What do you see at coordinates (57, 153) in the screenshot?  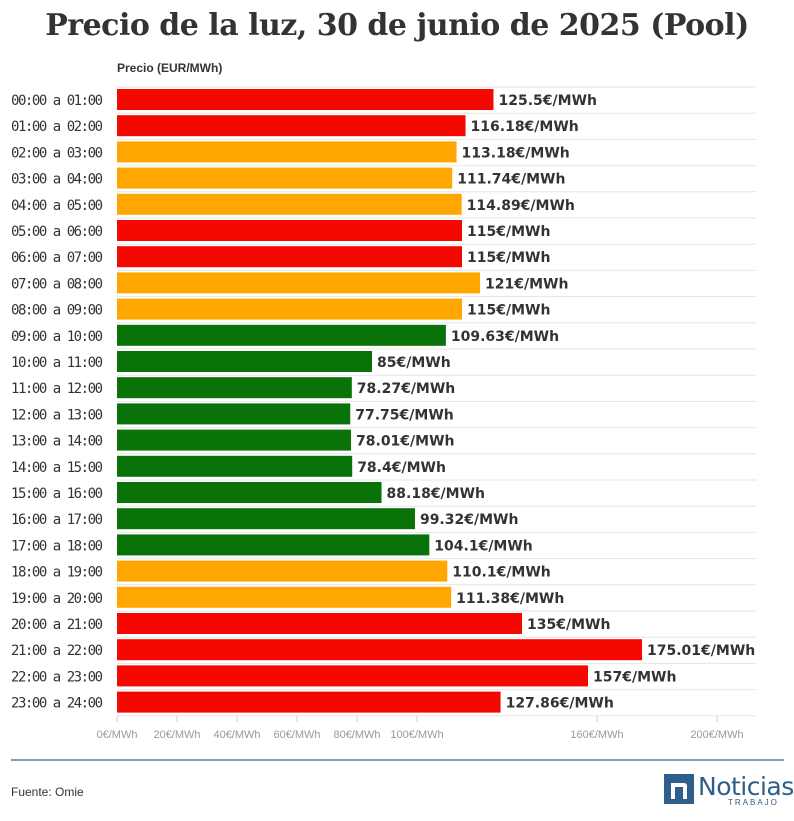 I see `category-label: 02:00 a 03:00` at bounding box center [57, 153].